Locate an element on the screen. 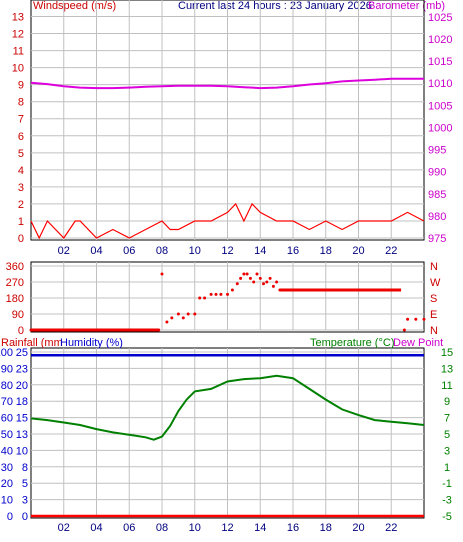 Image resolution: width=463 pixels, height=542 pixels. y2-tick-label: 15 is located at coordinates (447, 353).